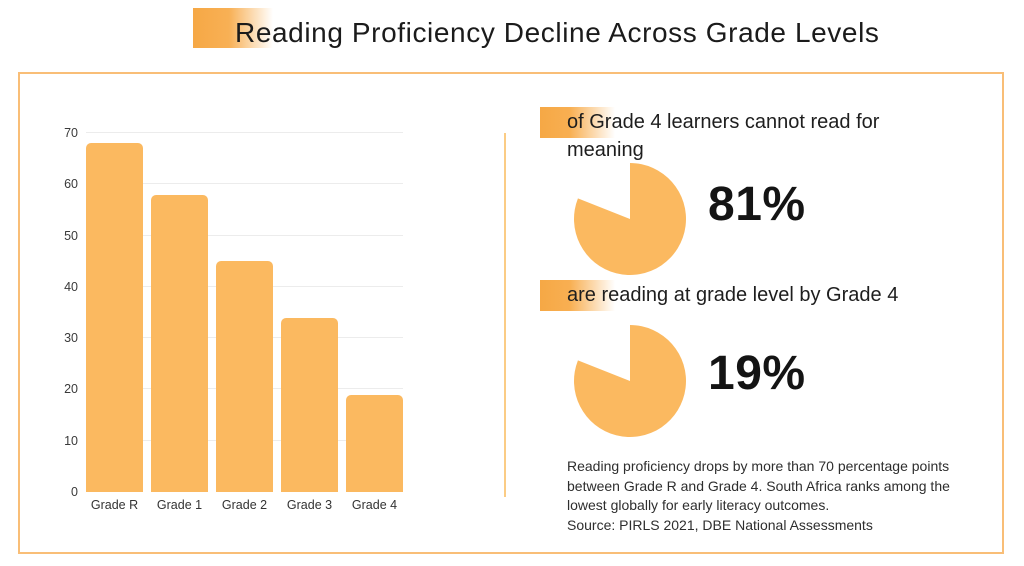  Describe the element at coordinates (74, 492) in the screenshot. I see `y-tick-label-0: 0` at that location.